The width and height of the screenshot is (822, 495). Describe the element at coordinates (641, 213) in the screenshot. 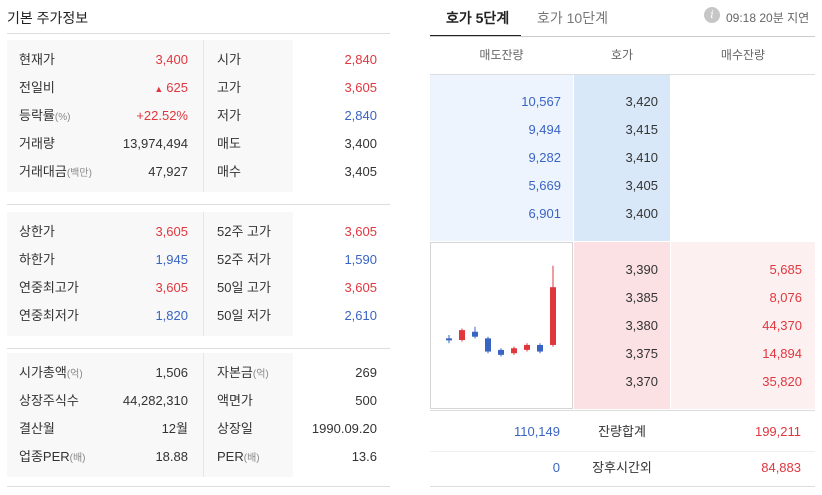

I see `ask-price: 3,400` at that location.